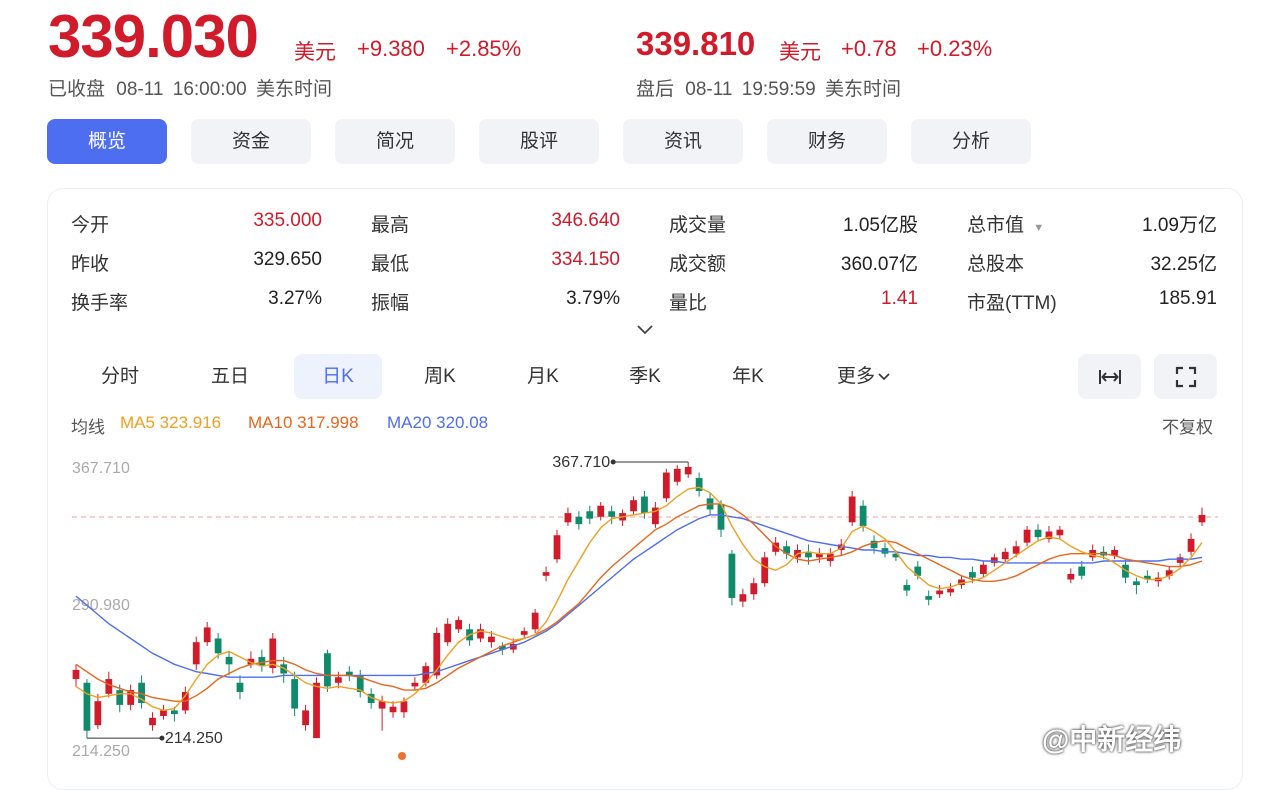 Image resolution: width=1261 pixels, height=790 pixels. I want to click on pe-ttm-label: 市盈(TTM), so click(1012, 303).